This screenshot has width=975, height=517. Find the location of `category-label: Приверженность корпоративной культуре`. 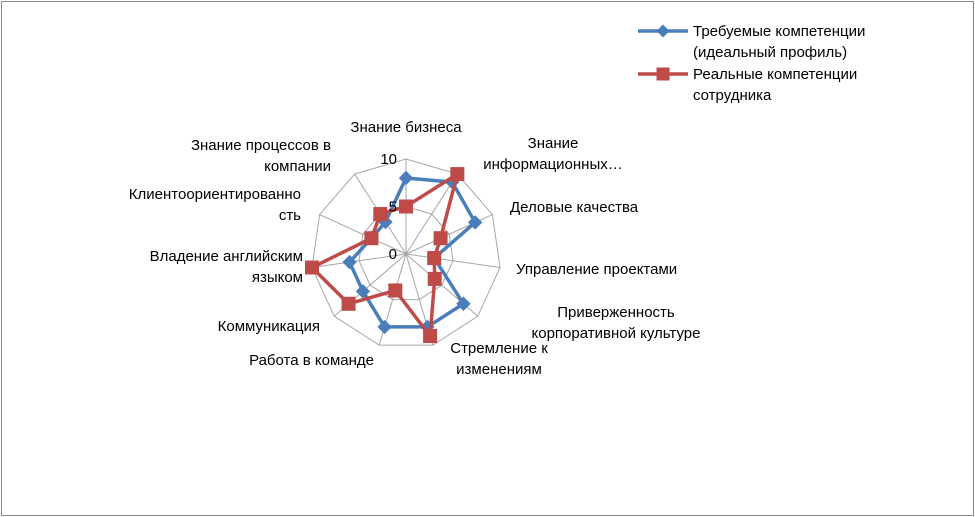

category-label: Приверженность корпоративной культуре is located at coordinates (616, 323).